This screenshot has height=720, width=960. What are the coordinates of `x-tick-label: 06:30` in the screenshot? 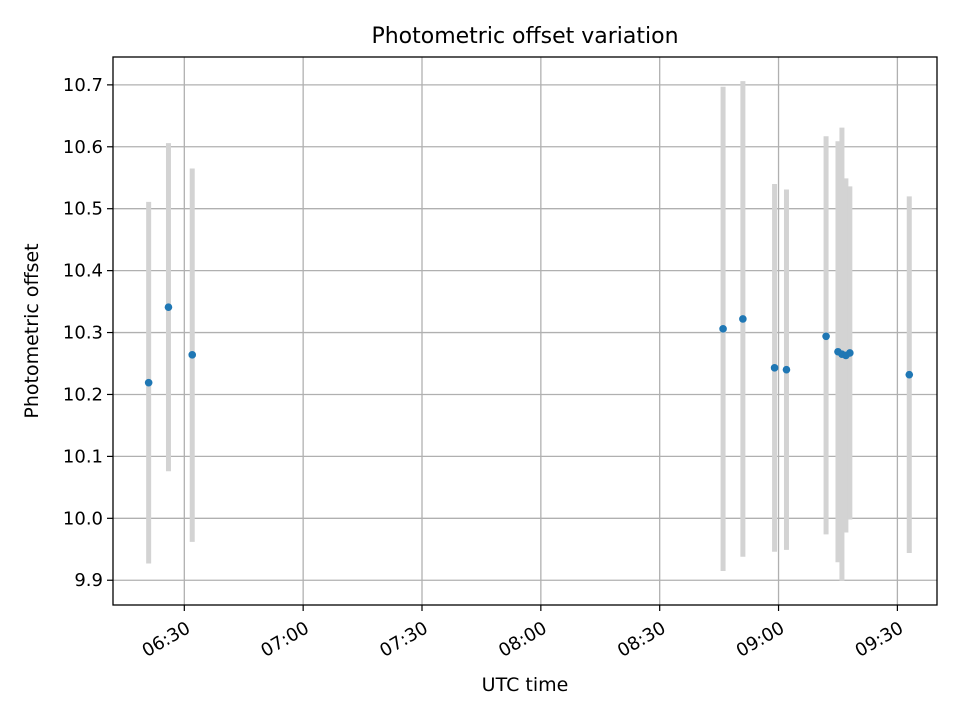 It's located at (166, 640).